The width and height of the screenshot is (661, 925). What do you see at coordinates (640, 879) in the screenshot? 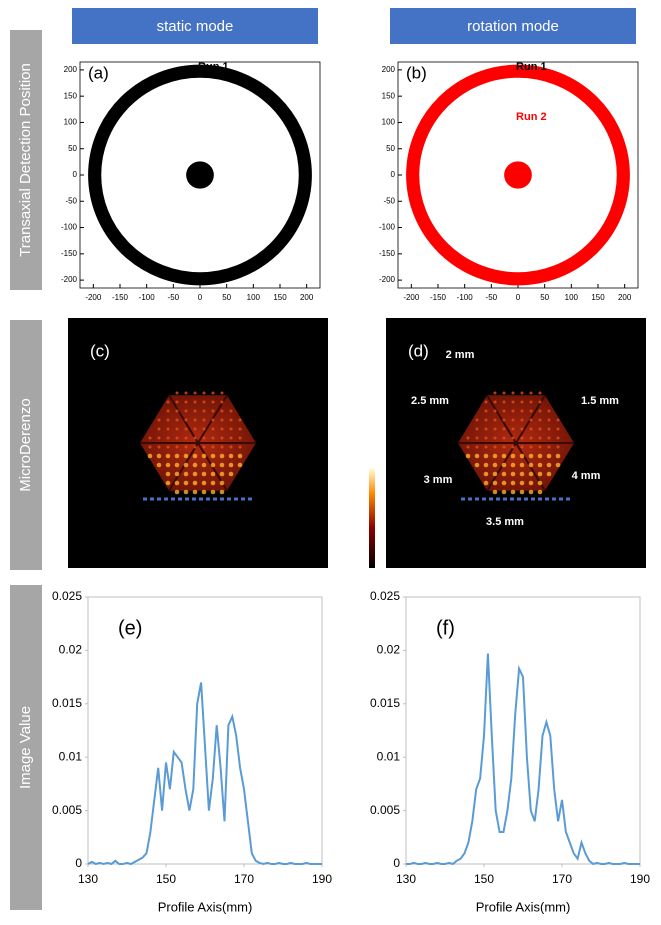
I see `x-tick-label: 190` at bounding box center [640, 879].